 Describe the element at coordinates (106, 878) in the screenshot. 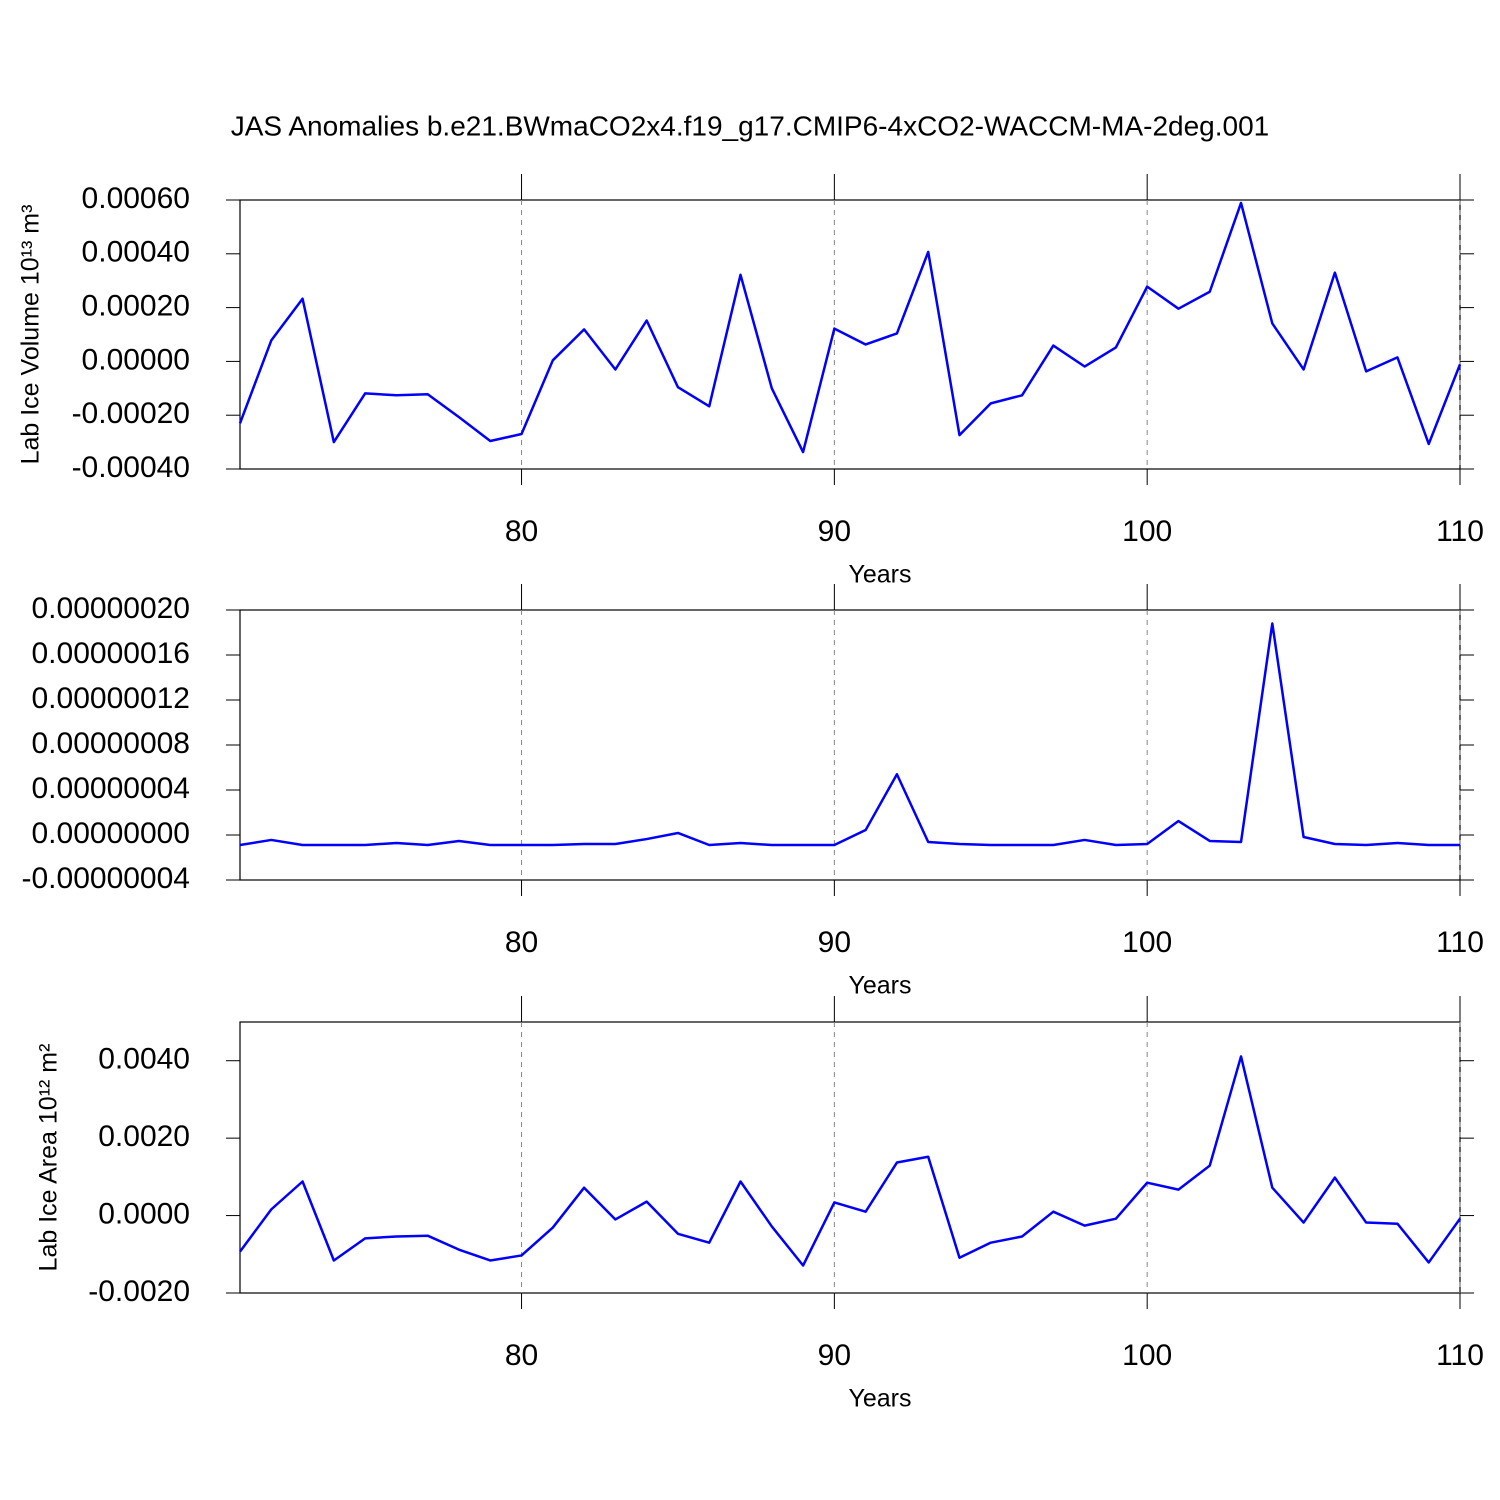

I see `y-tick-label: -0.00000004` at that location.